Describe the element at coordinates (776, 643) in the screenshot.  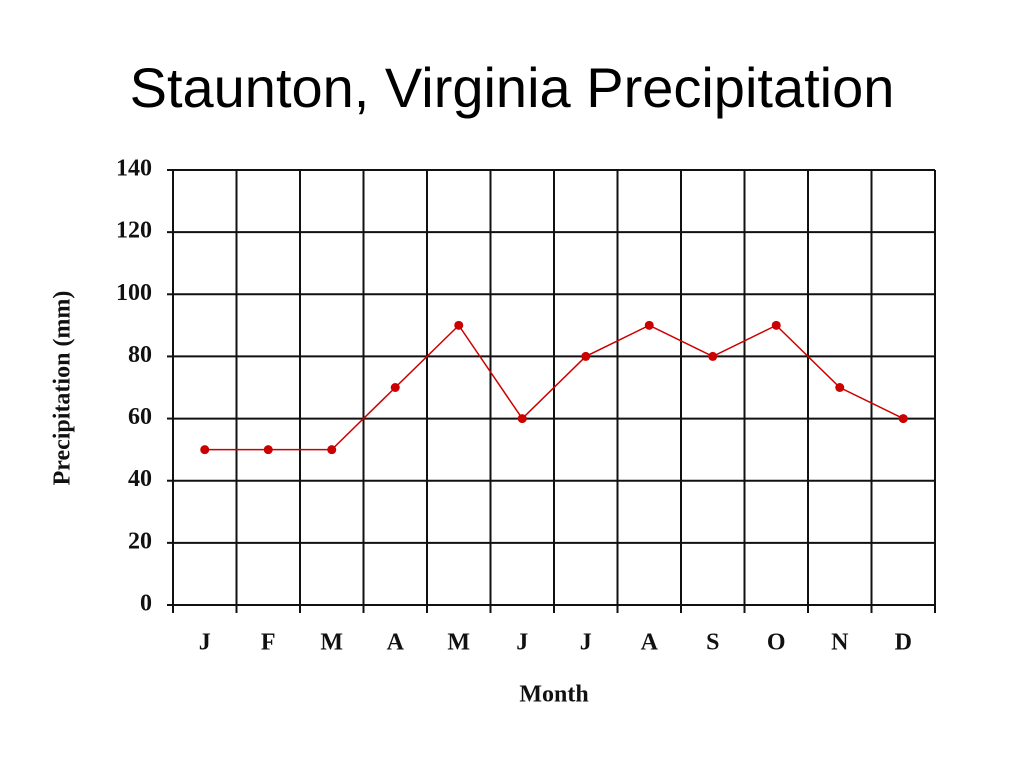
I see `x-tick-label: O` at that location.